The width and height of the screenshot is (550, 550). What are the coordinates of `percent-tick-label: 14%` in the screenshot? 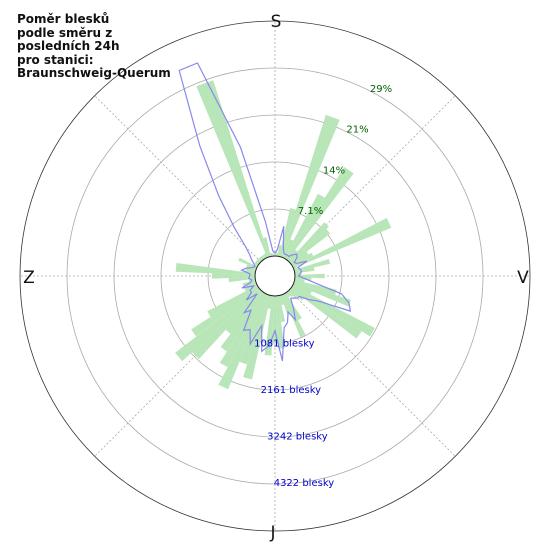 It's located at (334, 170).